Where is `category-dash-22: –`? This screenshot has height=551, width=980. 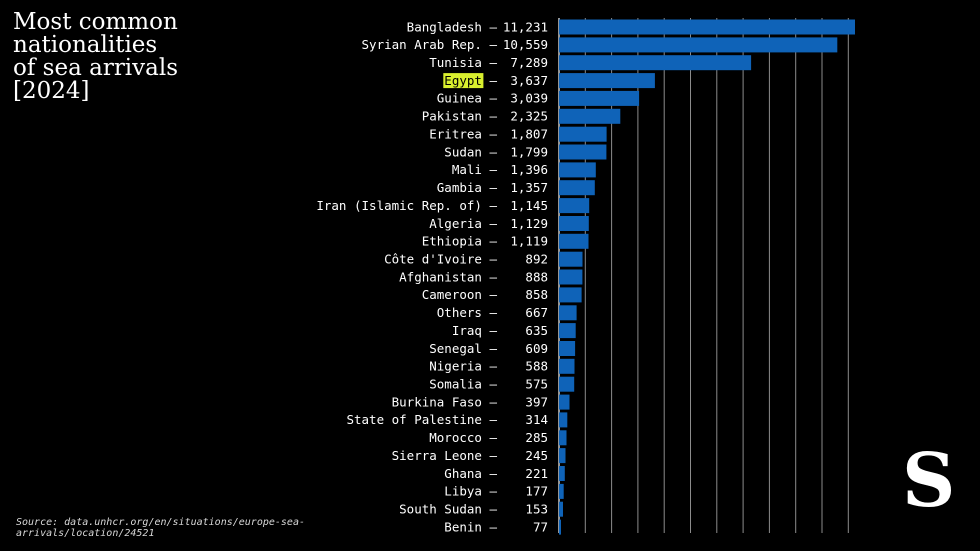 category-dash-22: – is located at coordinates (490, 419).